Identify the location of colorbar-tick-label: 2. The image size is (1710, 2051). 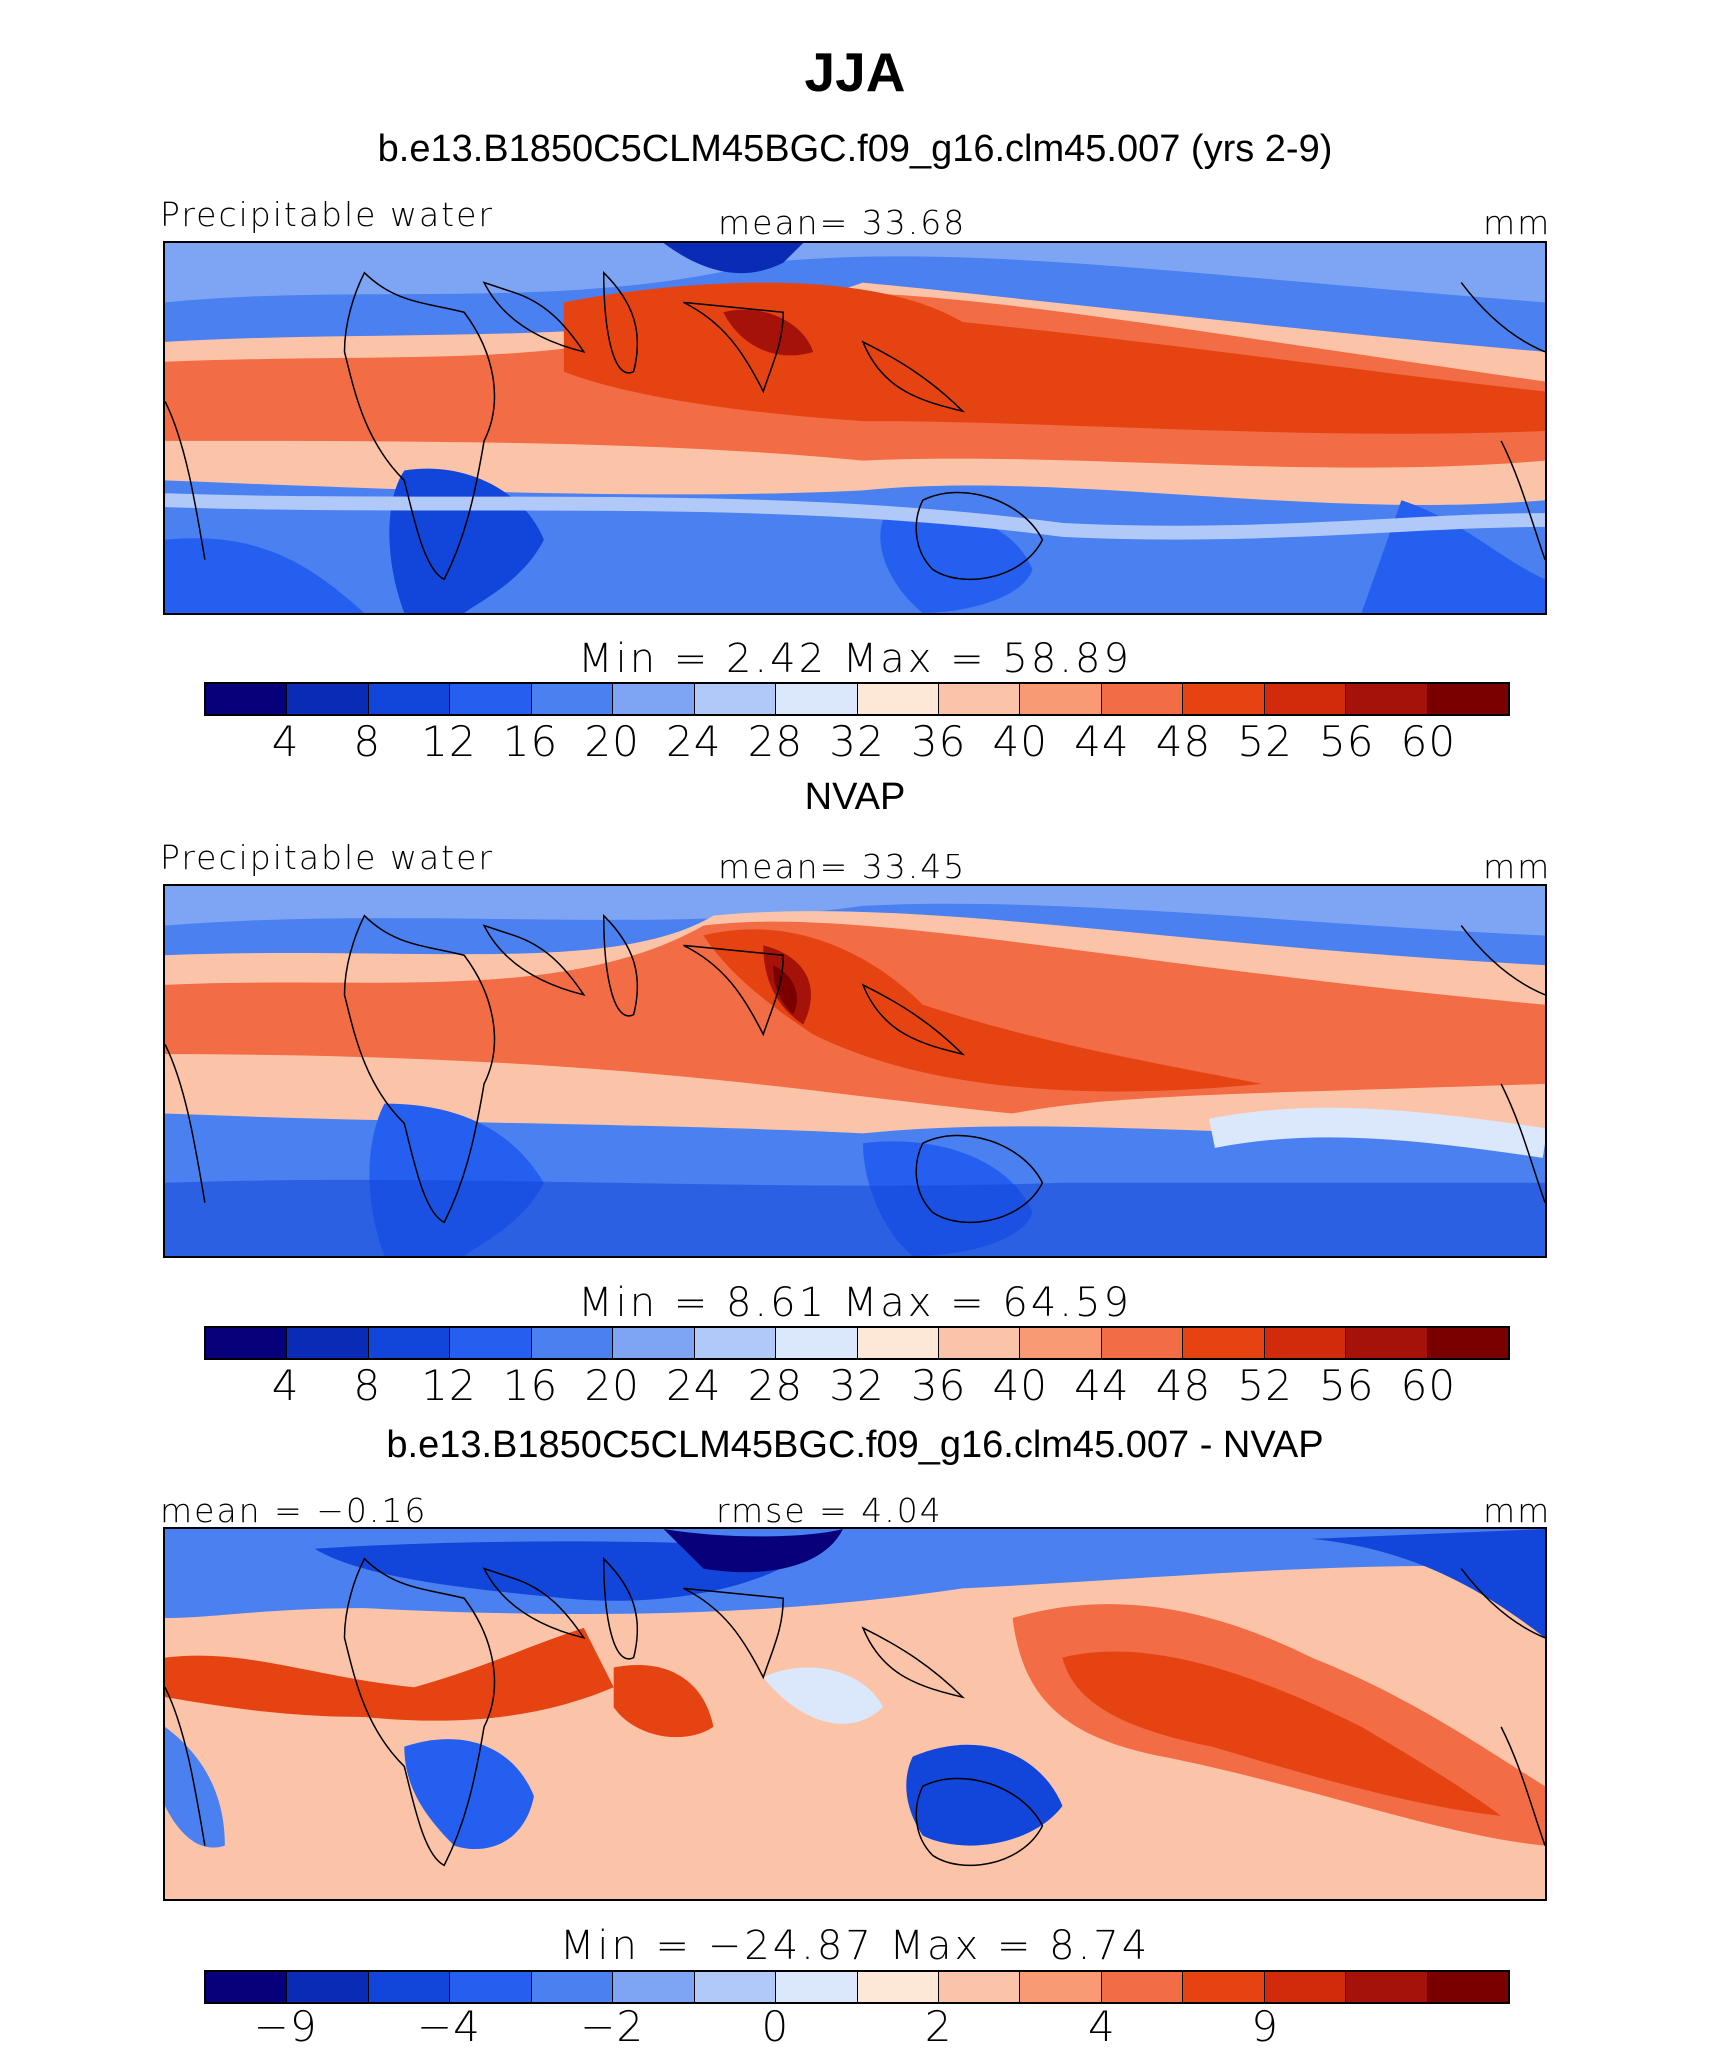
(938, 2026).